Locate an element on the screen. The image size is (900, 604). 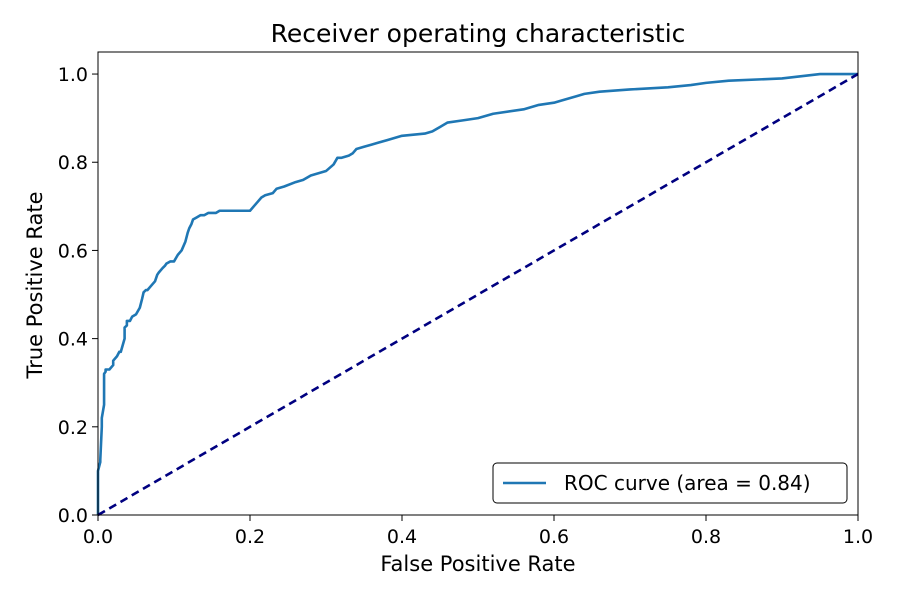
legend-label: ROC curve (area = 0.84) is located at coordinates (687, 483).